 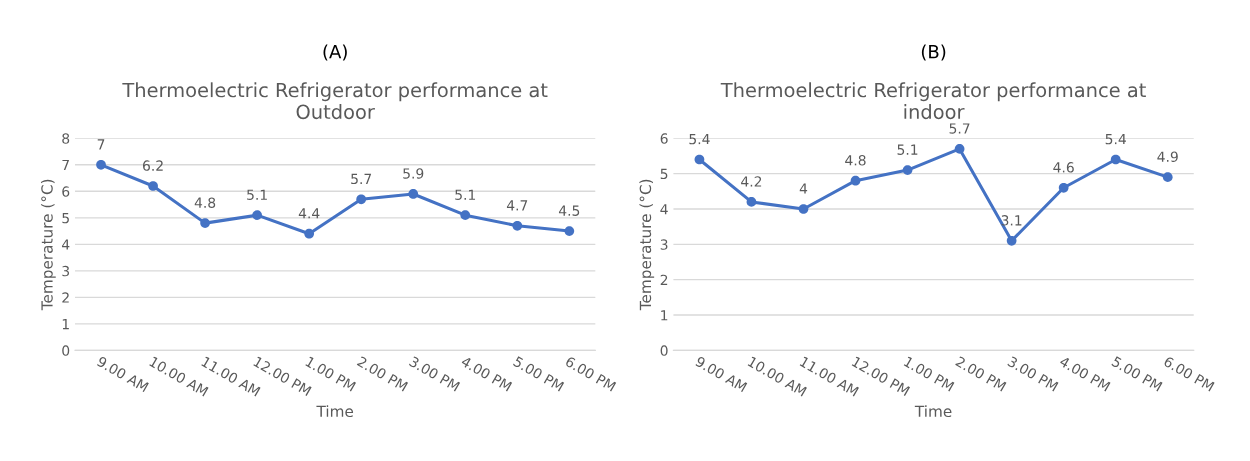 What do you see at coordinates (309, 213) in the screenshot?
I see `data-label: 4.4` at bounding box center [309, 213].